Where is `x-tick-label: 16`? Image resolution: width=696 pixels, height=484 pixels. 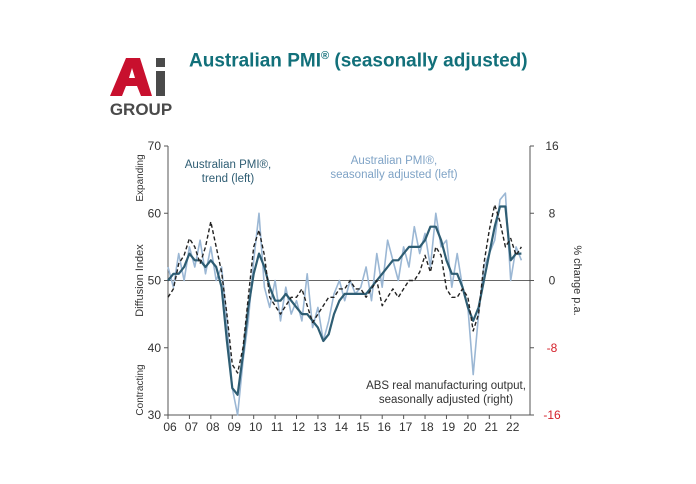
x-tick-label: 16 is located at coordinates (385, 427).